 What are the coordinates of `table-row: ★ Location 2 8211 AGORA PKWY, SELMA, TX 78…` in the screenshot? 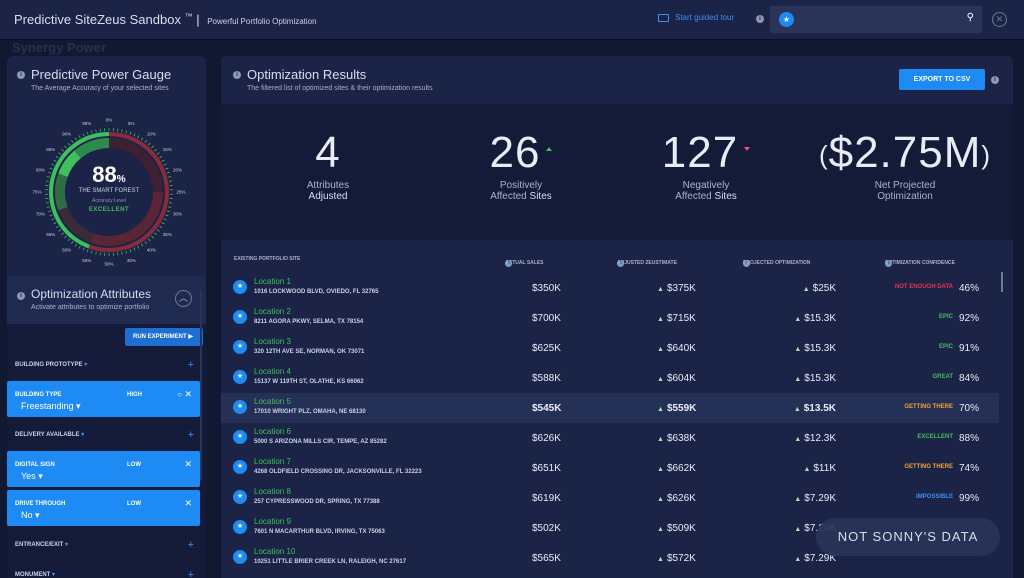 It's located at (610, 318).